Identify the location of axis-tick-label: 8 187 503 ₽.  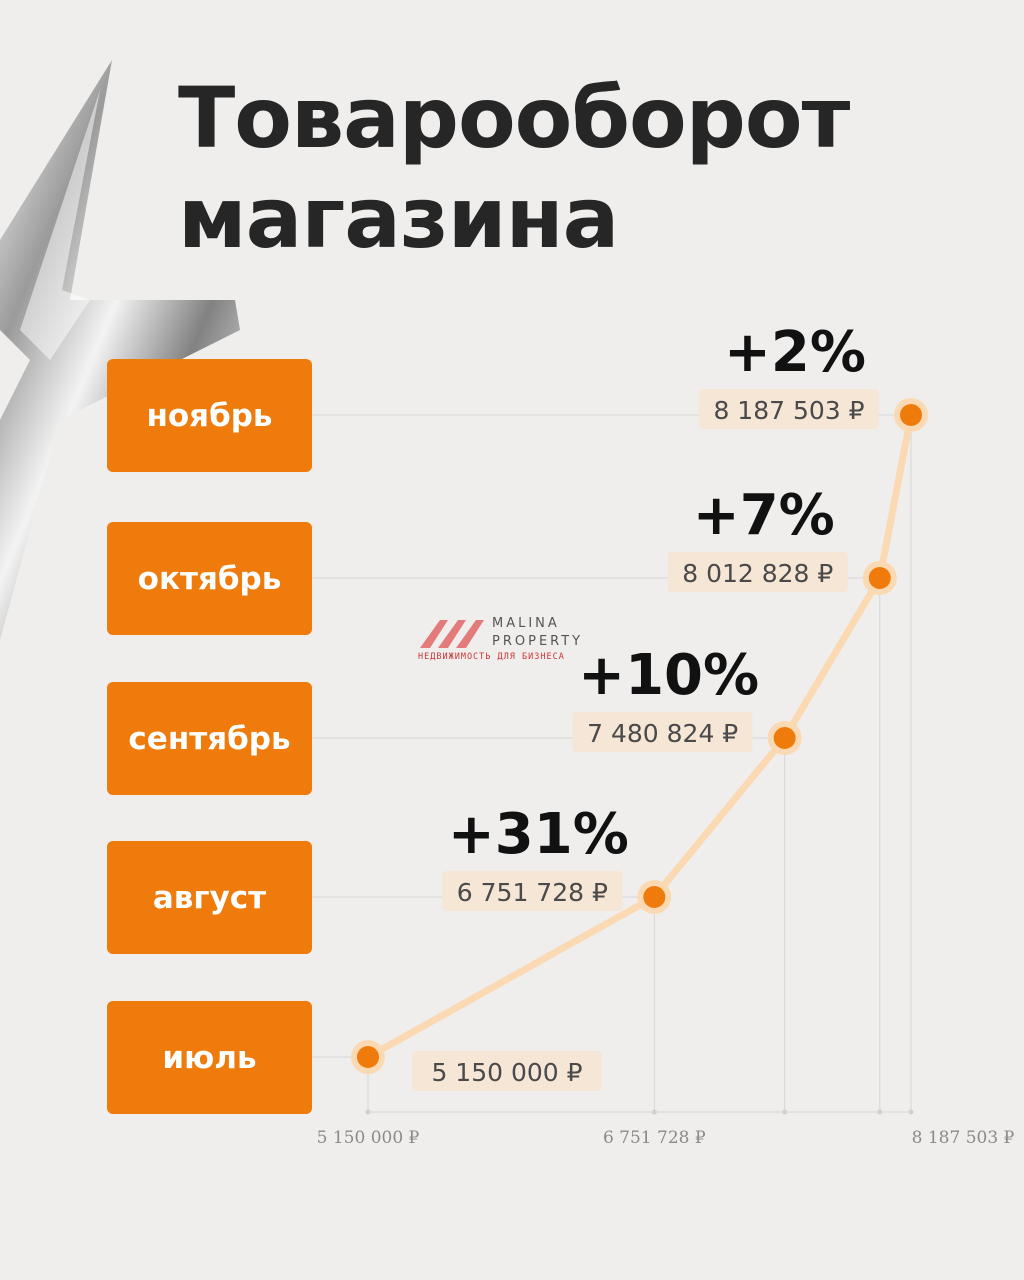
(963, 1138).